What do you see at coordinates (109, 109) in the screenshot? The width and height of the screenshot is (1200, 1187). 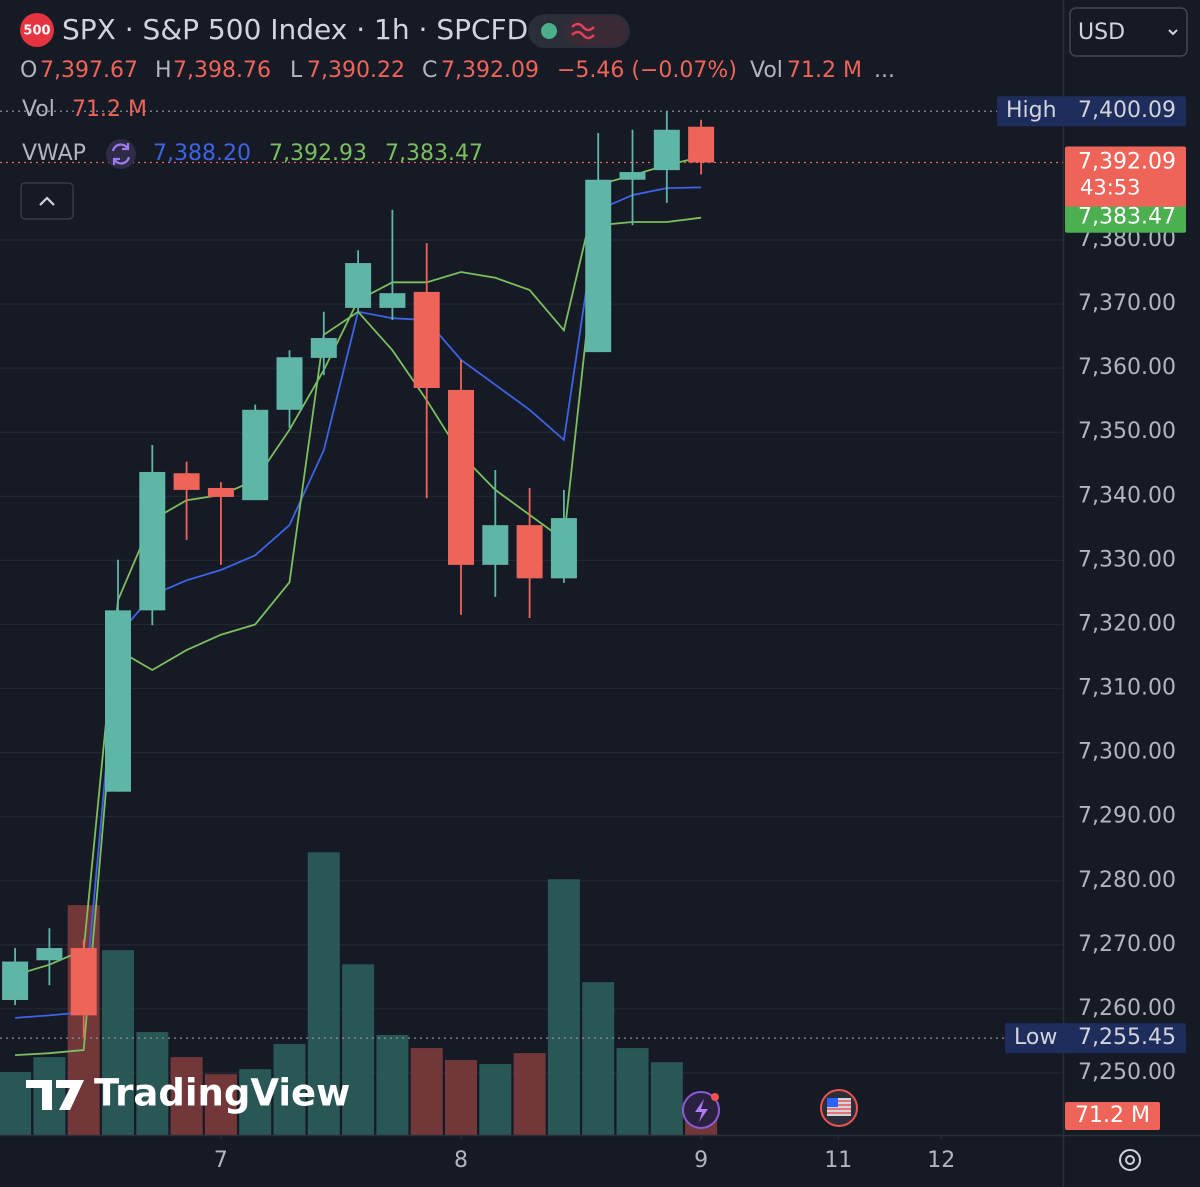 I see `volume-study-value: 71.2 M` at bounding box center [109, 109].